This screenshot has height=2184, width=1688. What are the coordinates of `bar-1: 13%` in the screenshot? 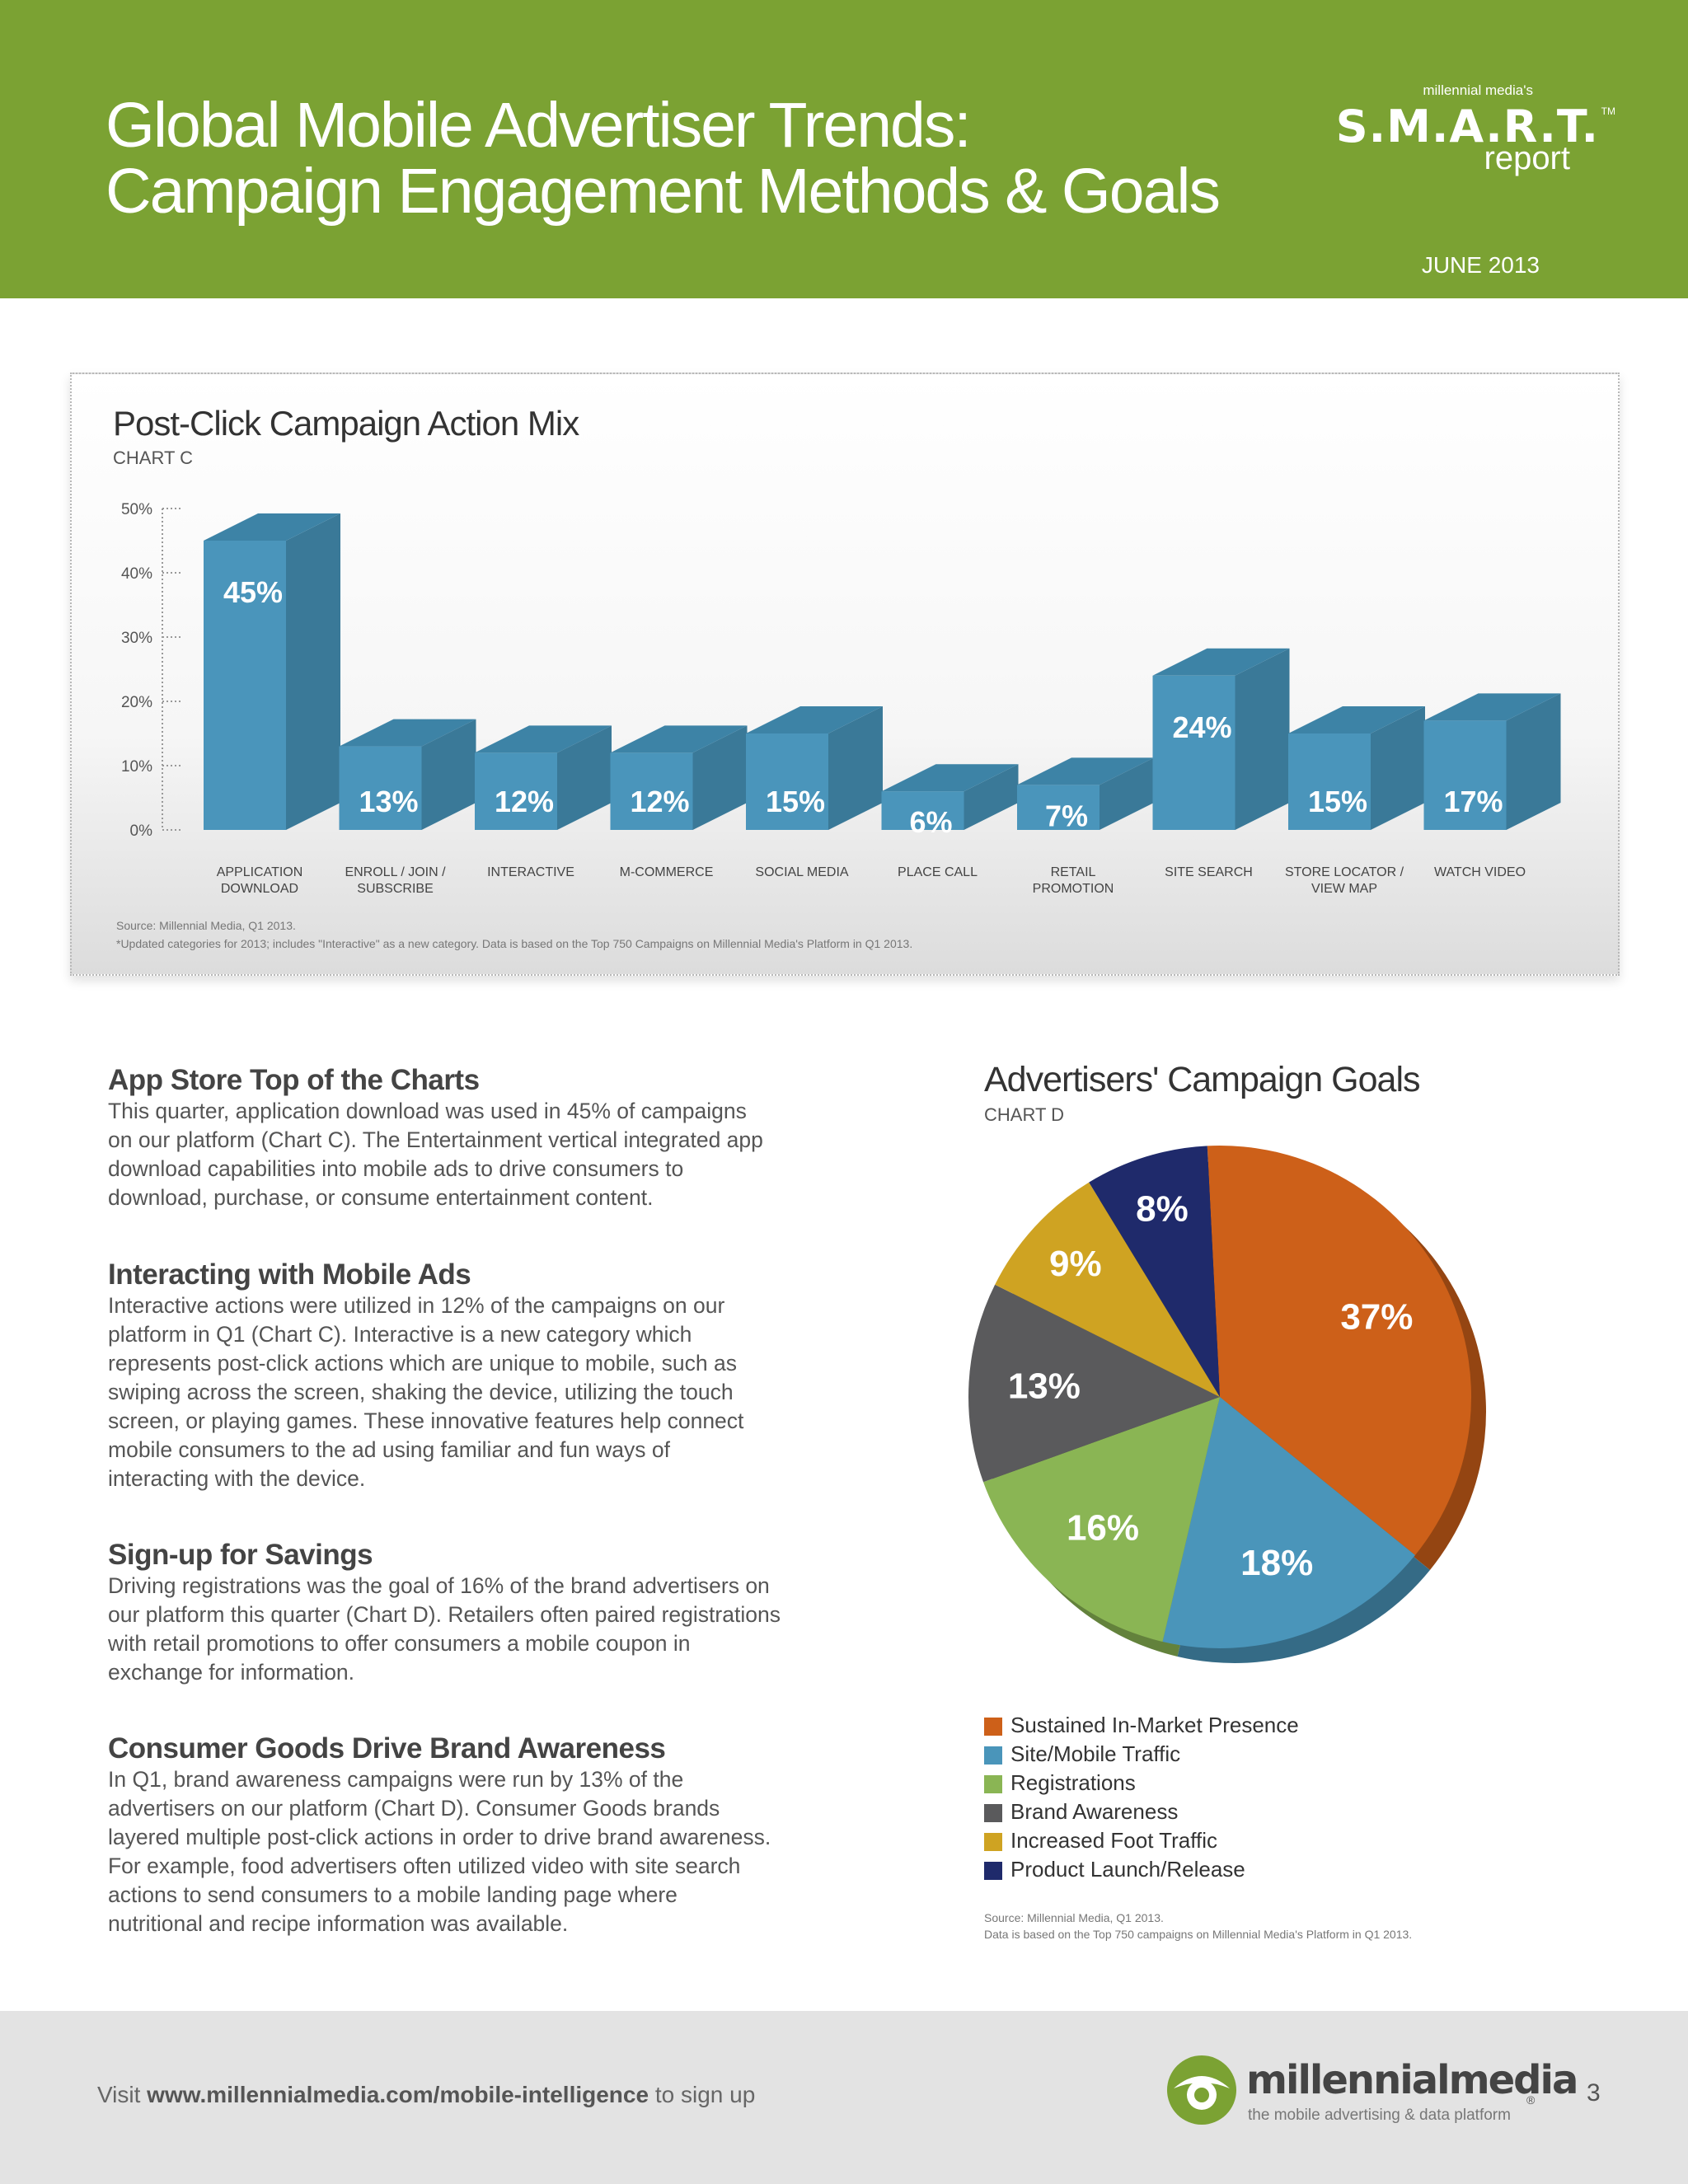 It's located at (407, 774).